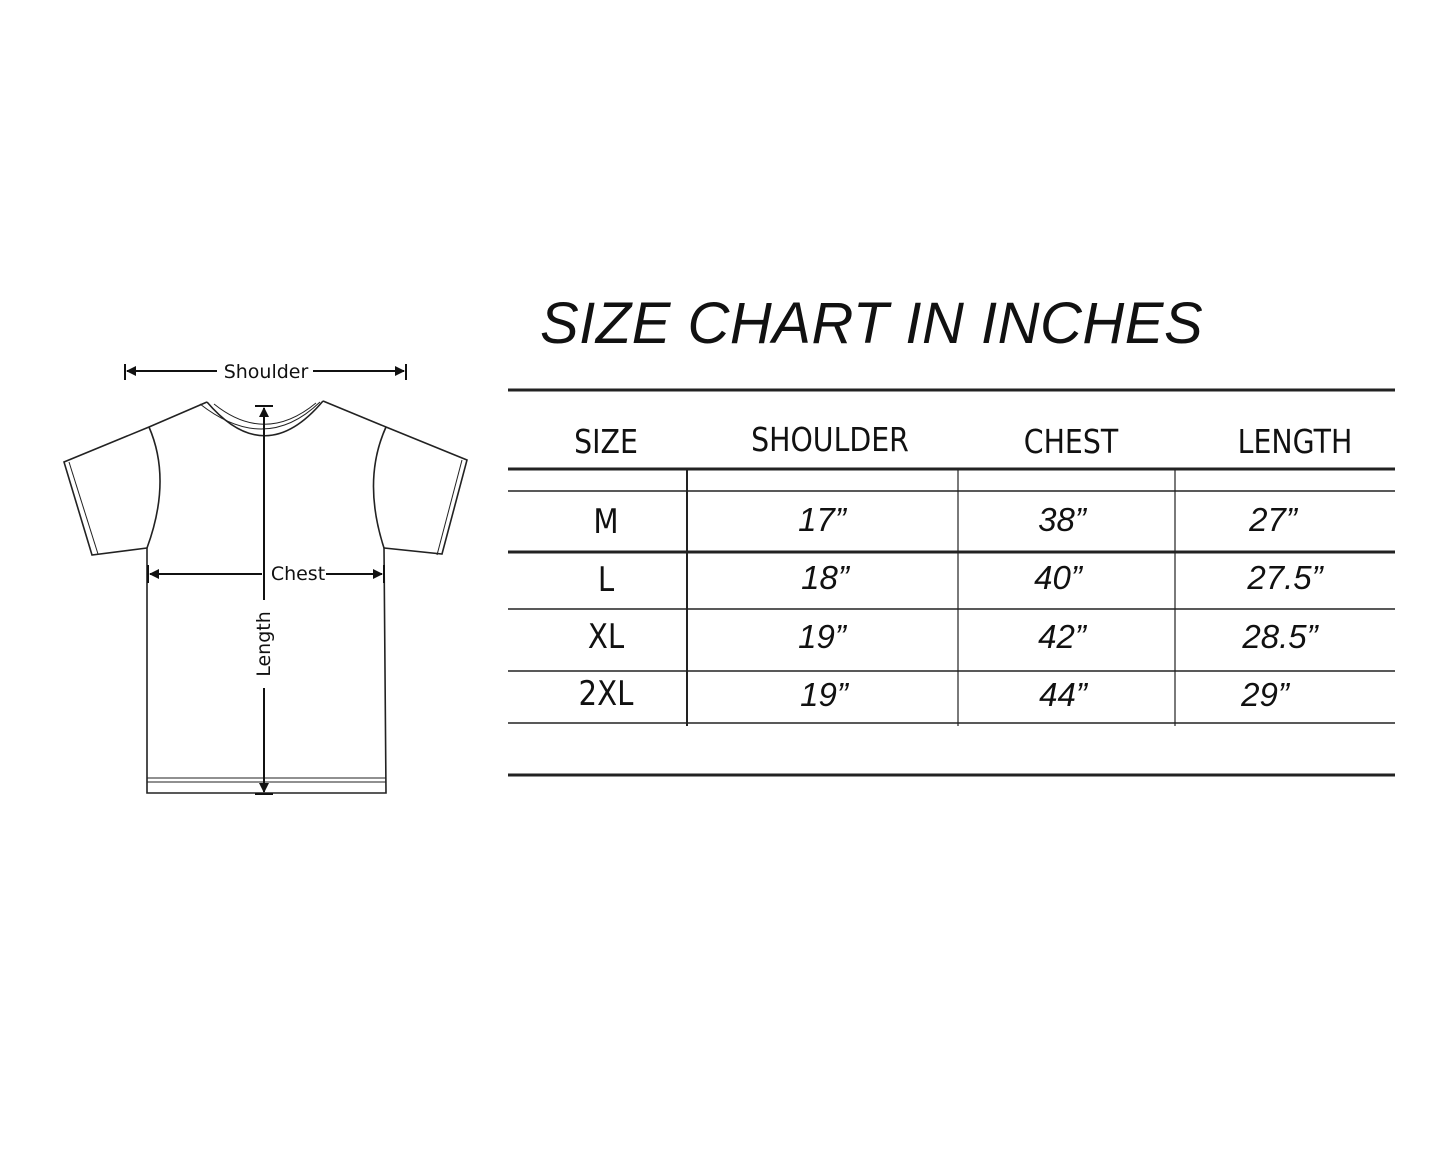 The height and width of the screenshot is (1155, 1445). What do you see at coordinates (1285, 577) in the screenshot?
I see `length-cell: 27.5”` at bounding box center [1285, 577].